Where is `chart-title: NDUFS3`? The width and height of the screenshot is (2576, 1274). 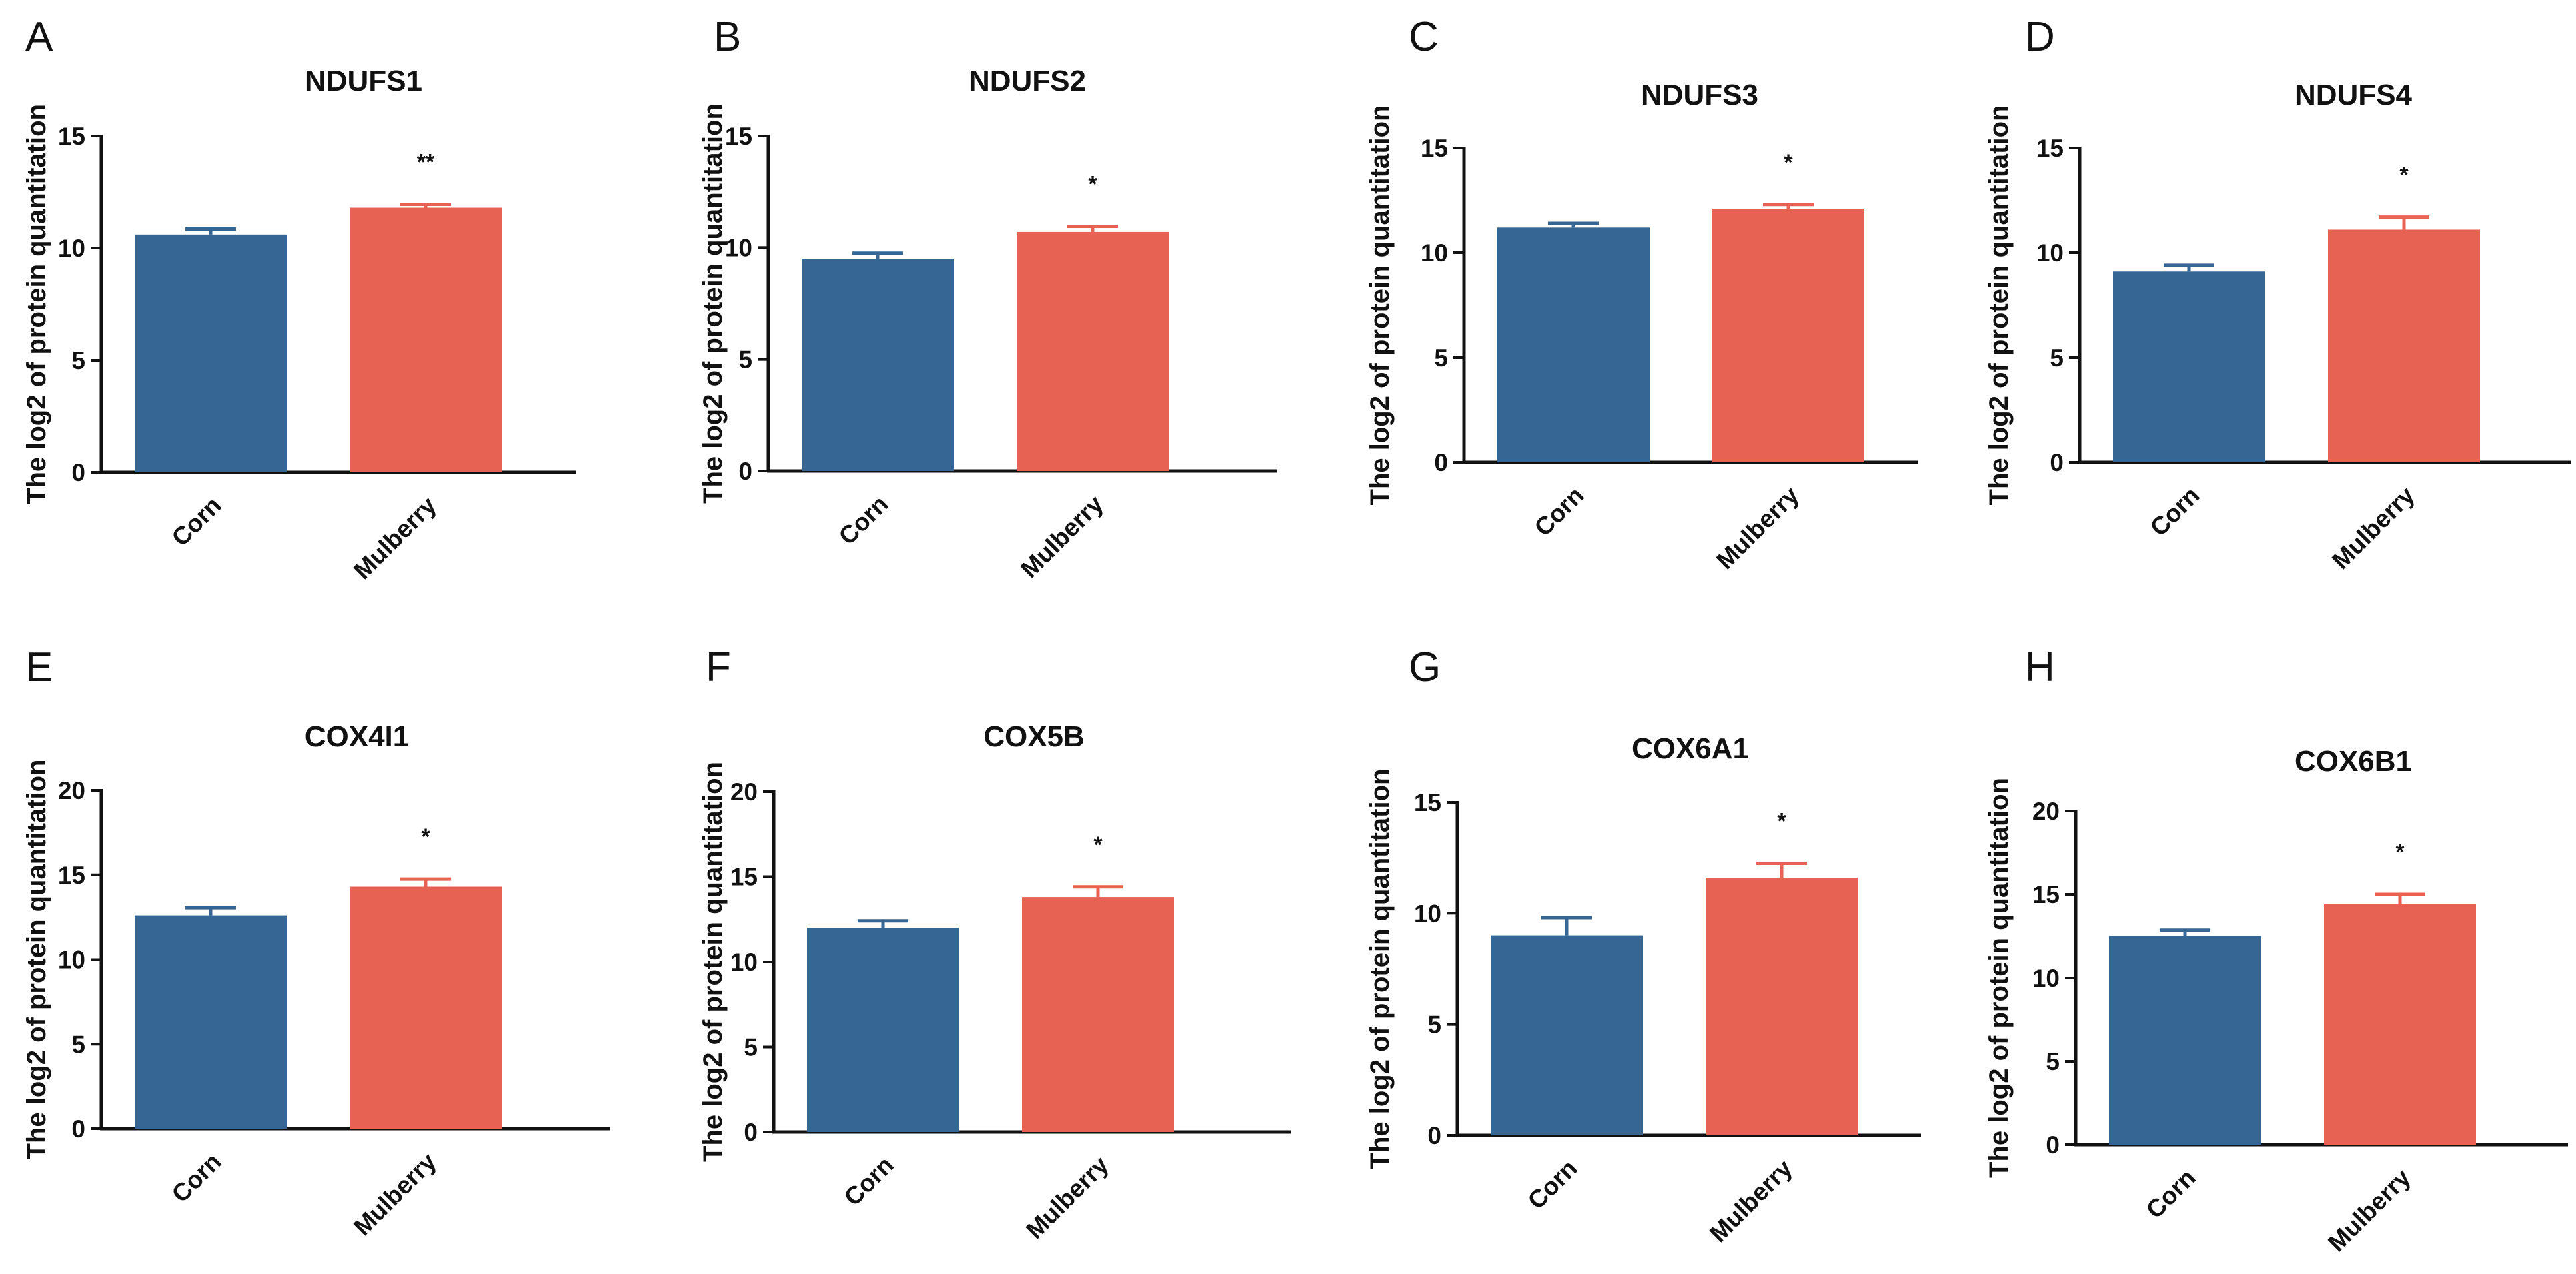 chart-title: NDUFS3 is located at coordinates (1699, 95).